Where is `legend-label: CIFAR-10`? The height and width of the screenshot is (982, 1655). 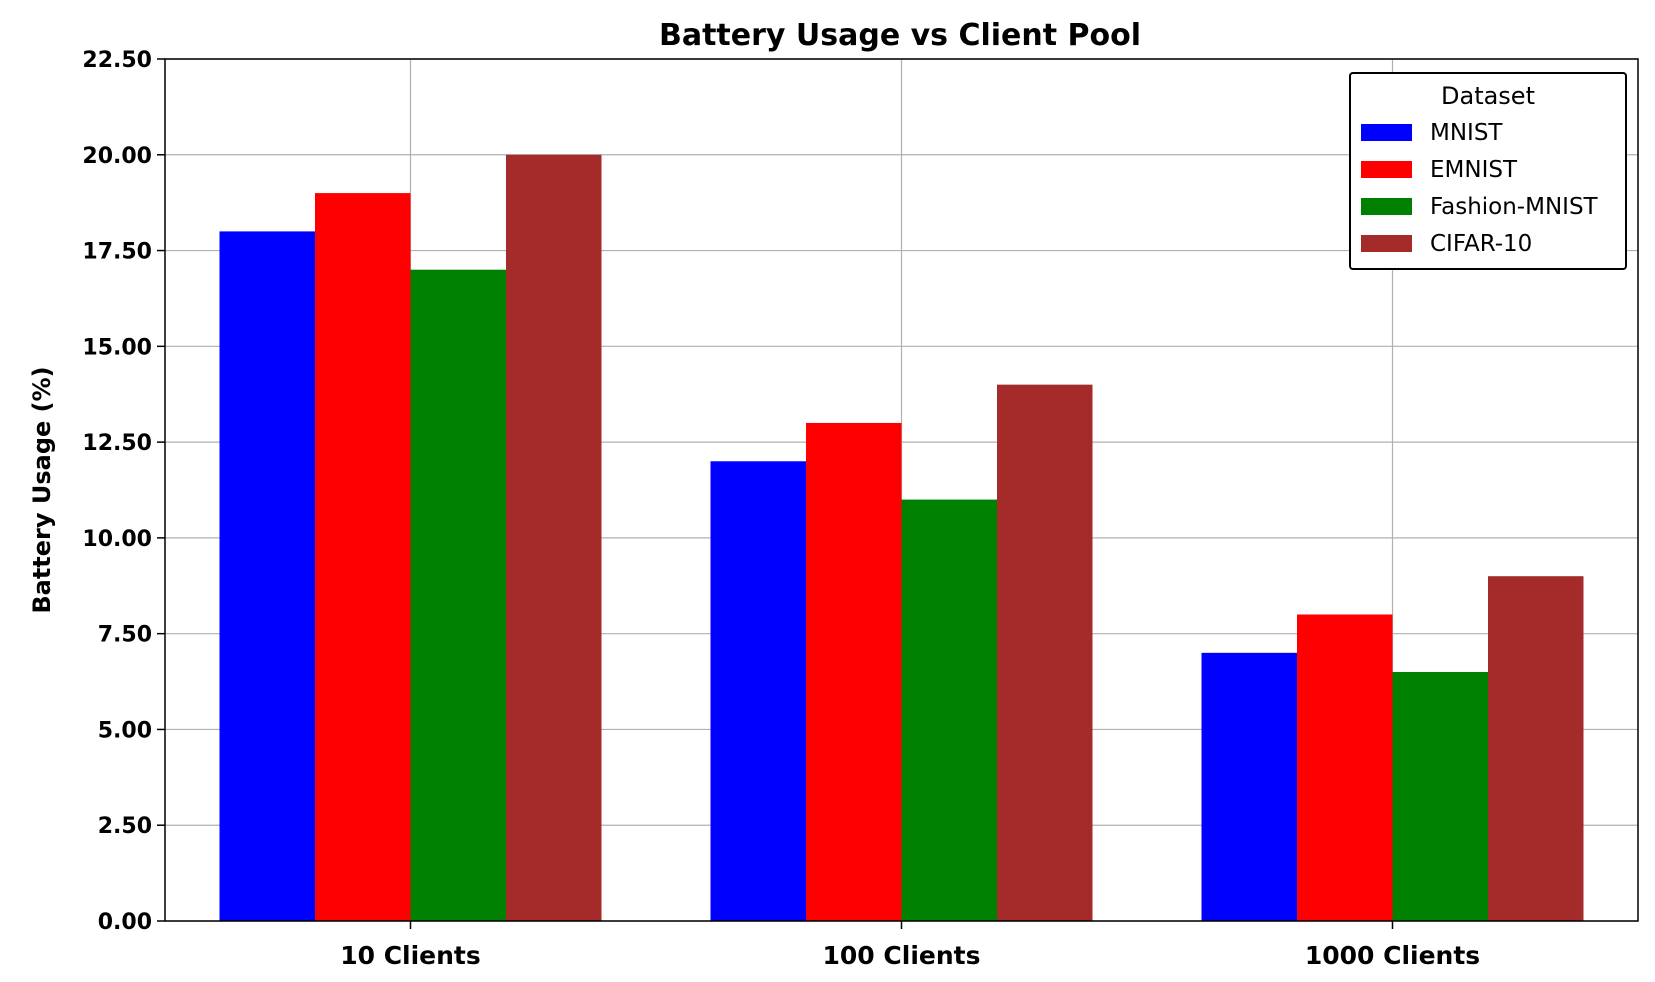
legend-label: CIFAR-10 is located at coordinates (1481, 244).